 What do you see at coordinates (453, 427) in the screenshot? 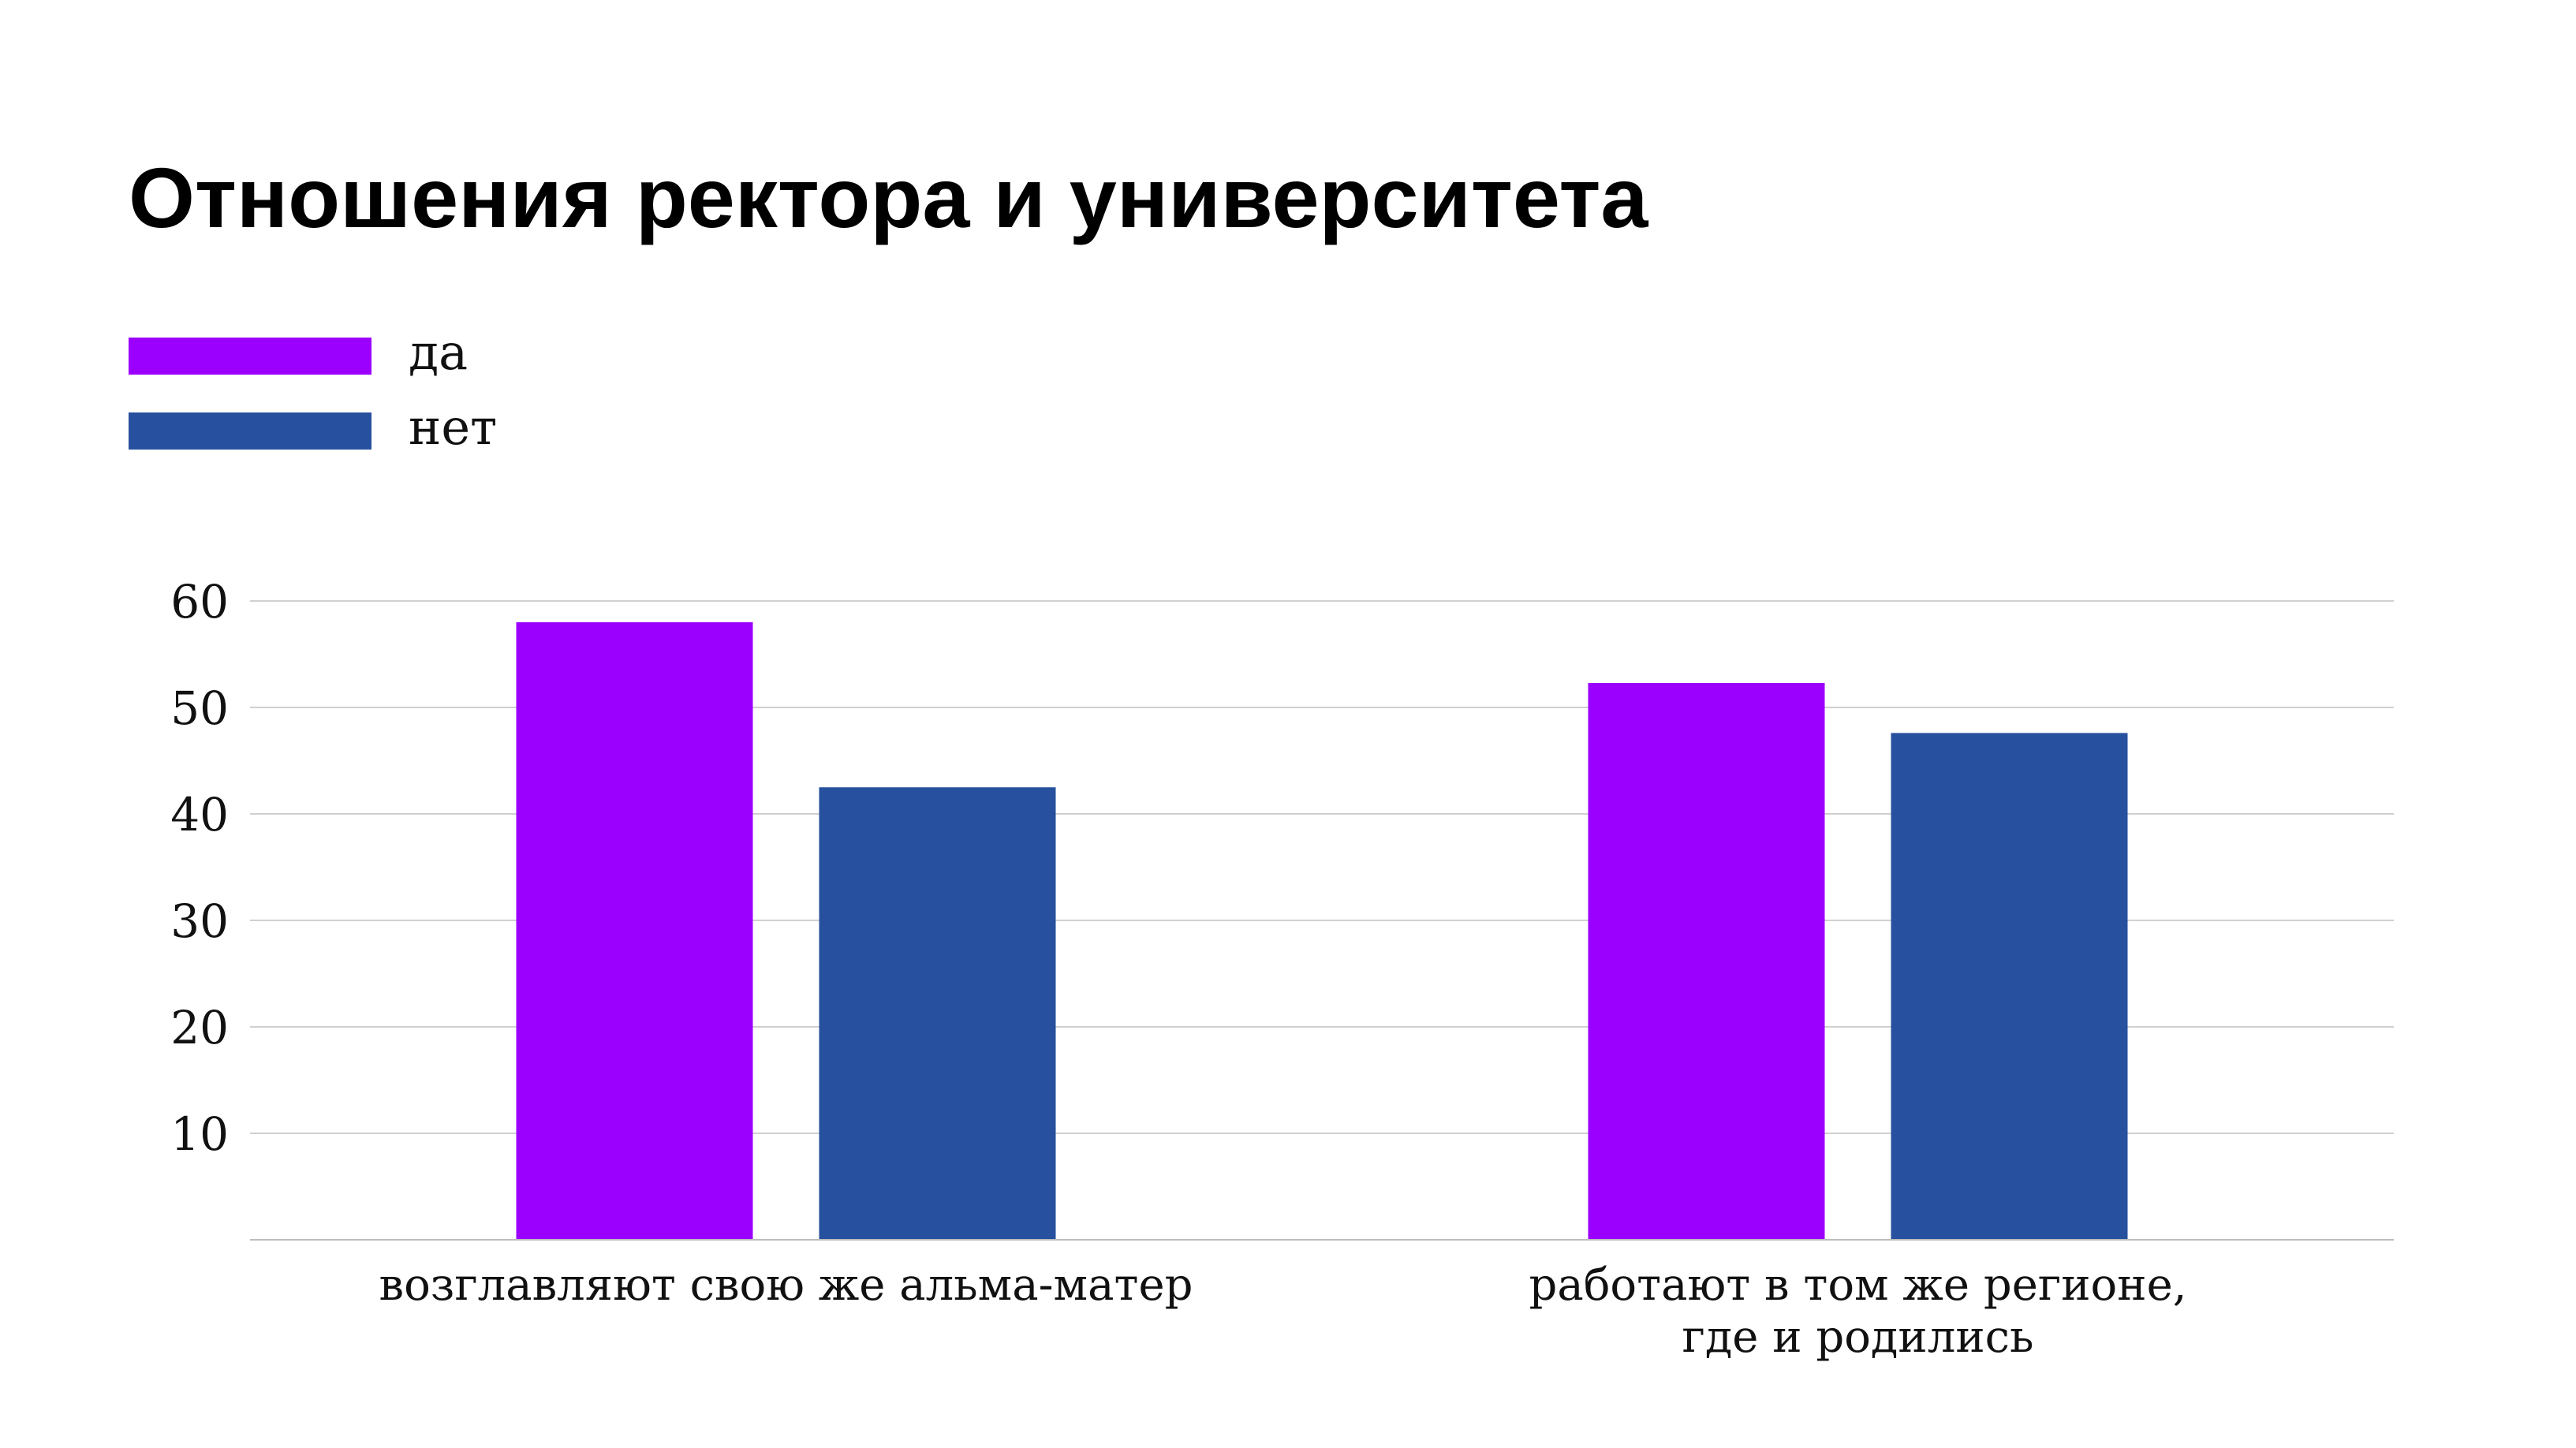
I see `legend-label-2: нет` at bounding box center [453, 427].